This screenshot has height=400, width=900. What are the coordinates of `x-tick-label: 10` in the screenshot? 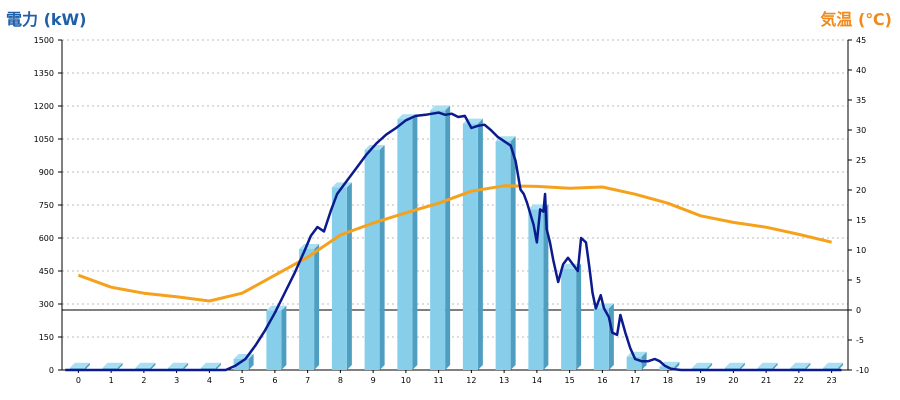 It's located at (406, 380).